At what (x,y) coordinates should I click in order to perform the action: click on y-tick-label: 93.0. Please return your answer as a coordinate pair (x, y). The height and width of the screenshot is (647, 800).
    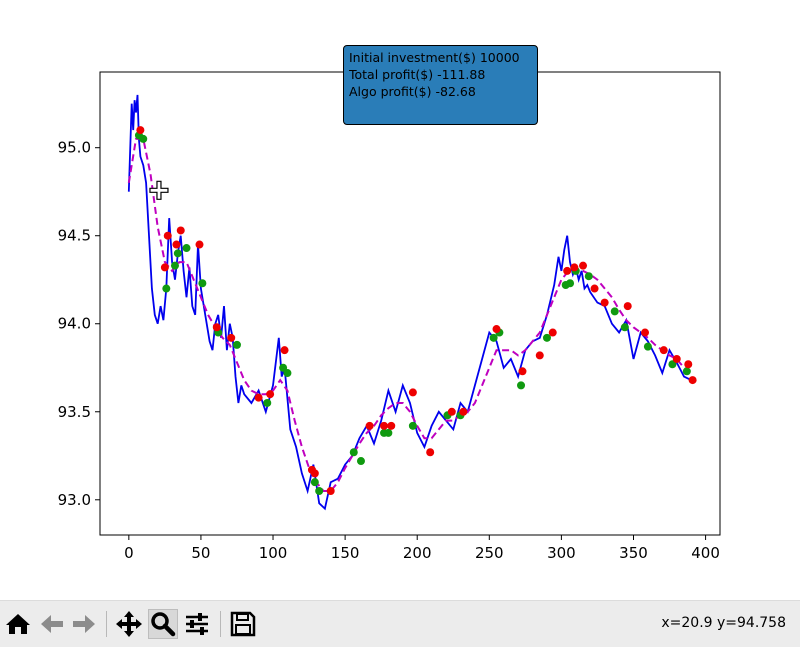
    Looking at the image, I should click on (74, 500).